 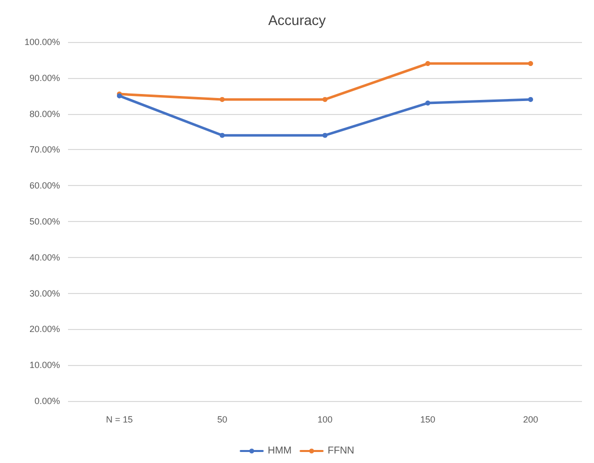 I want to click on y-tick-label: 100.00%, so click(x=42, y=42).